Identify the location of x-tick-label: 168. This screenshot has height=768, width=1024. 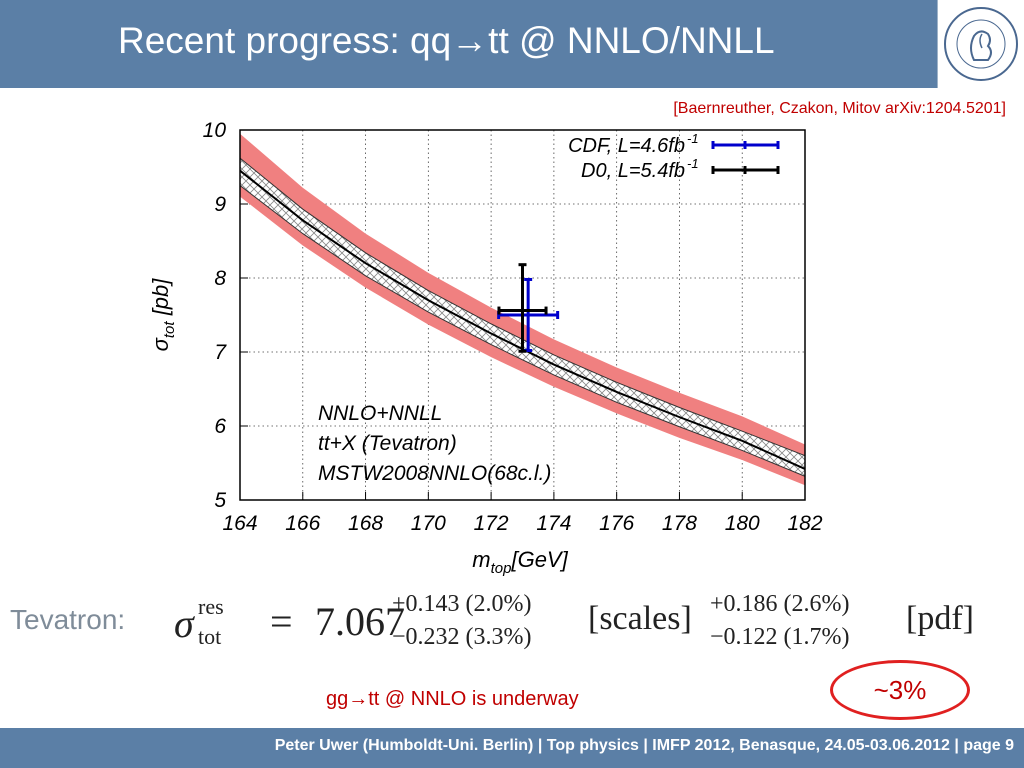
(365, 523).